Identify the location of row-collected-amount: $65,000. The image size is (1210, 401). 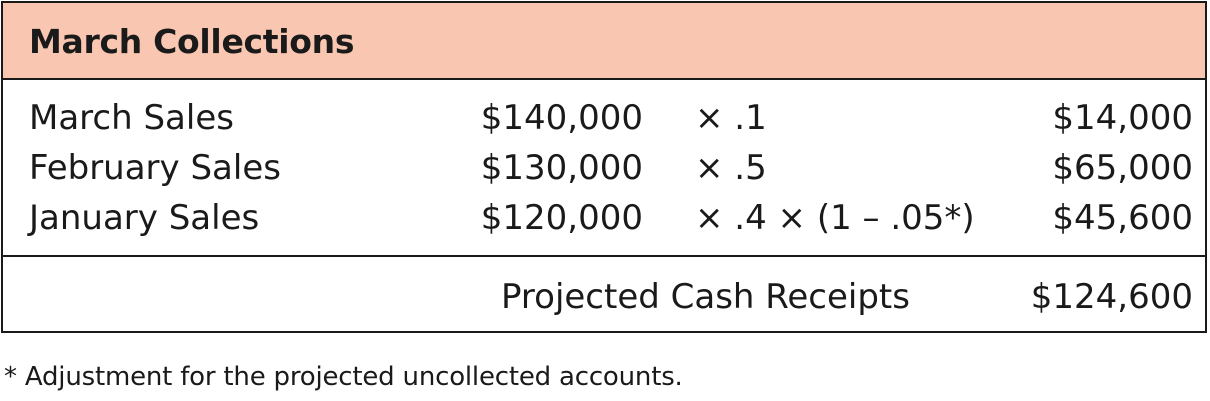
(1122, 168).